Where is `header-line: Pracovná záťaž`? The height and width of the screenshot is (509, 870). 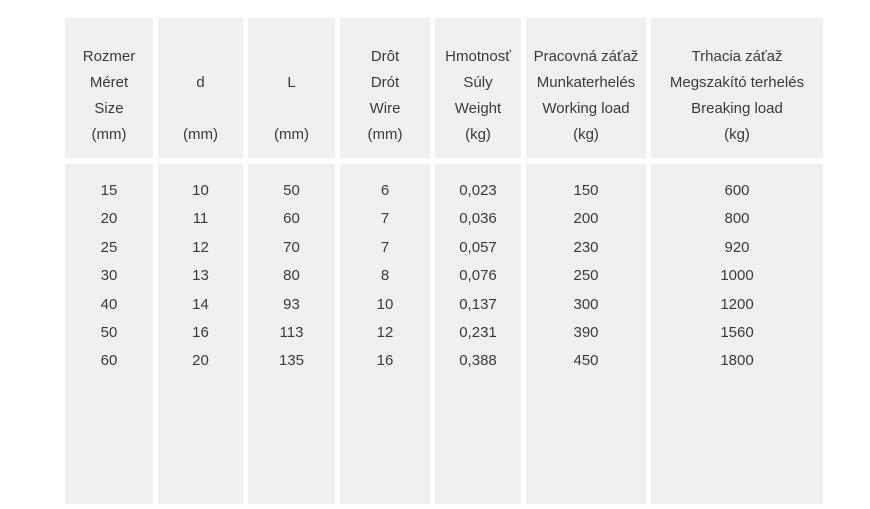 header-line: Pracovná záťaž is located at coordinates (586, 56).